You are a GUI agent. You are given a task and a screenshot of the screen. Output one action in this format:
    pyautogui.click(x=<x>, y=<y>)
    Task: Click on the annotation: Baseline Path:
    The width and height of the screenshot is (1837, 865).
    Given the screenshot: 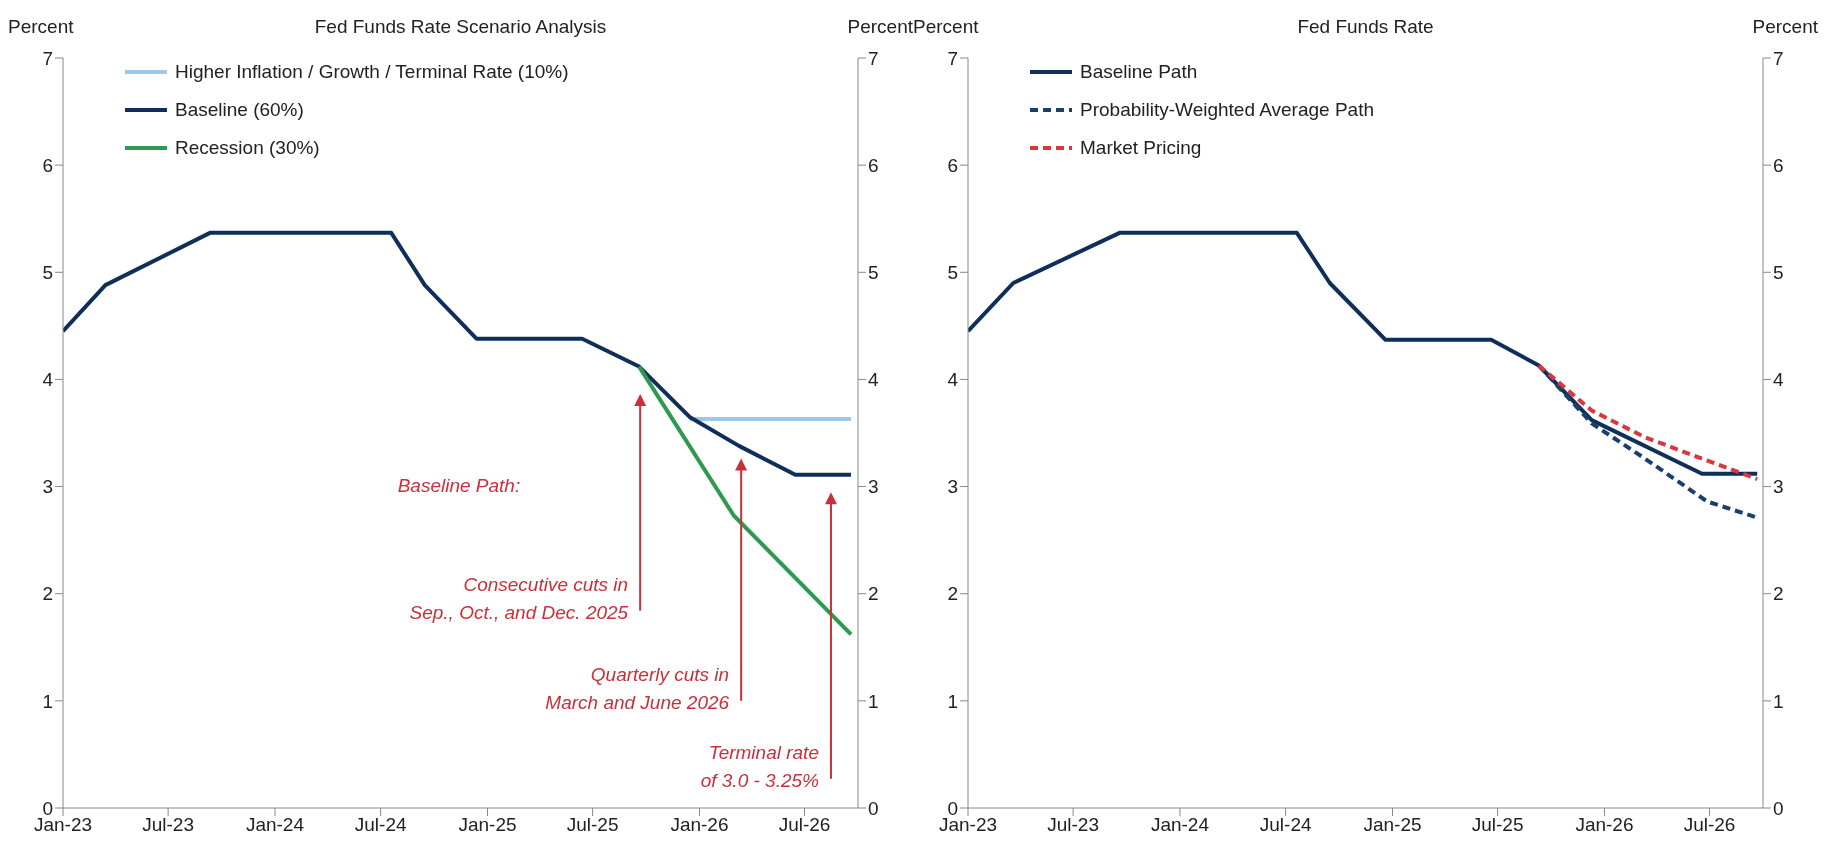 What is the action you would take?
    pyautogui.click(x=459, y=486)
    